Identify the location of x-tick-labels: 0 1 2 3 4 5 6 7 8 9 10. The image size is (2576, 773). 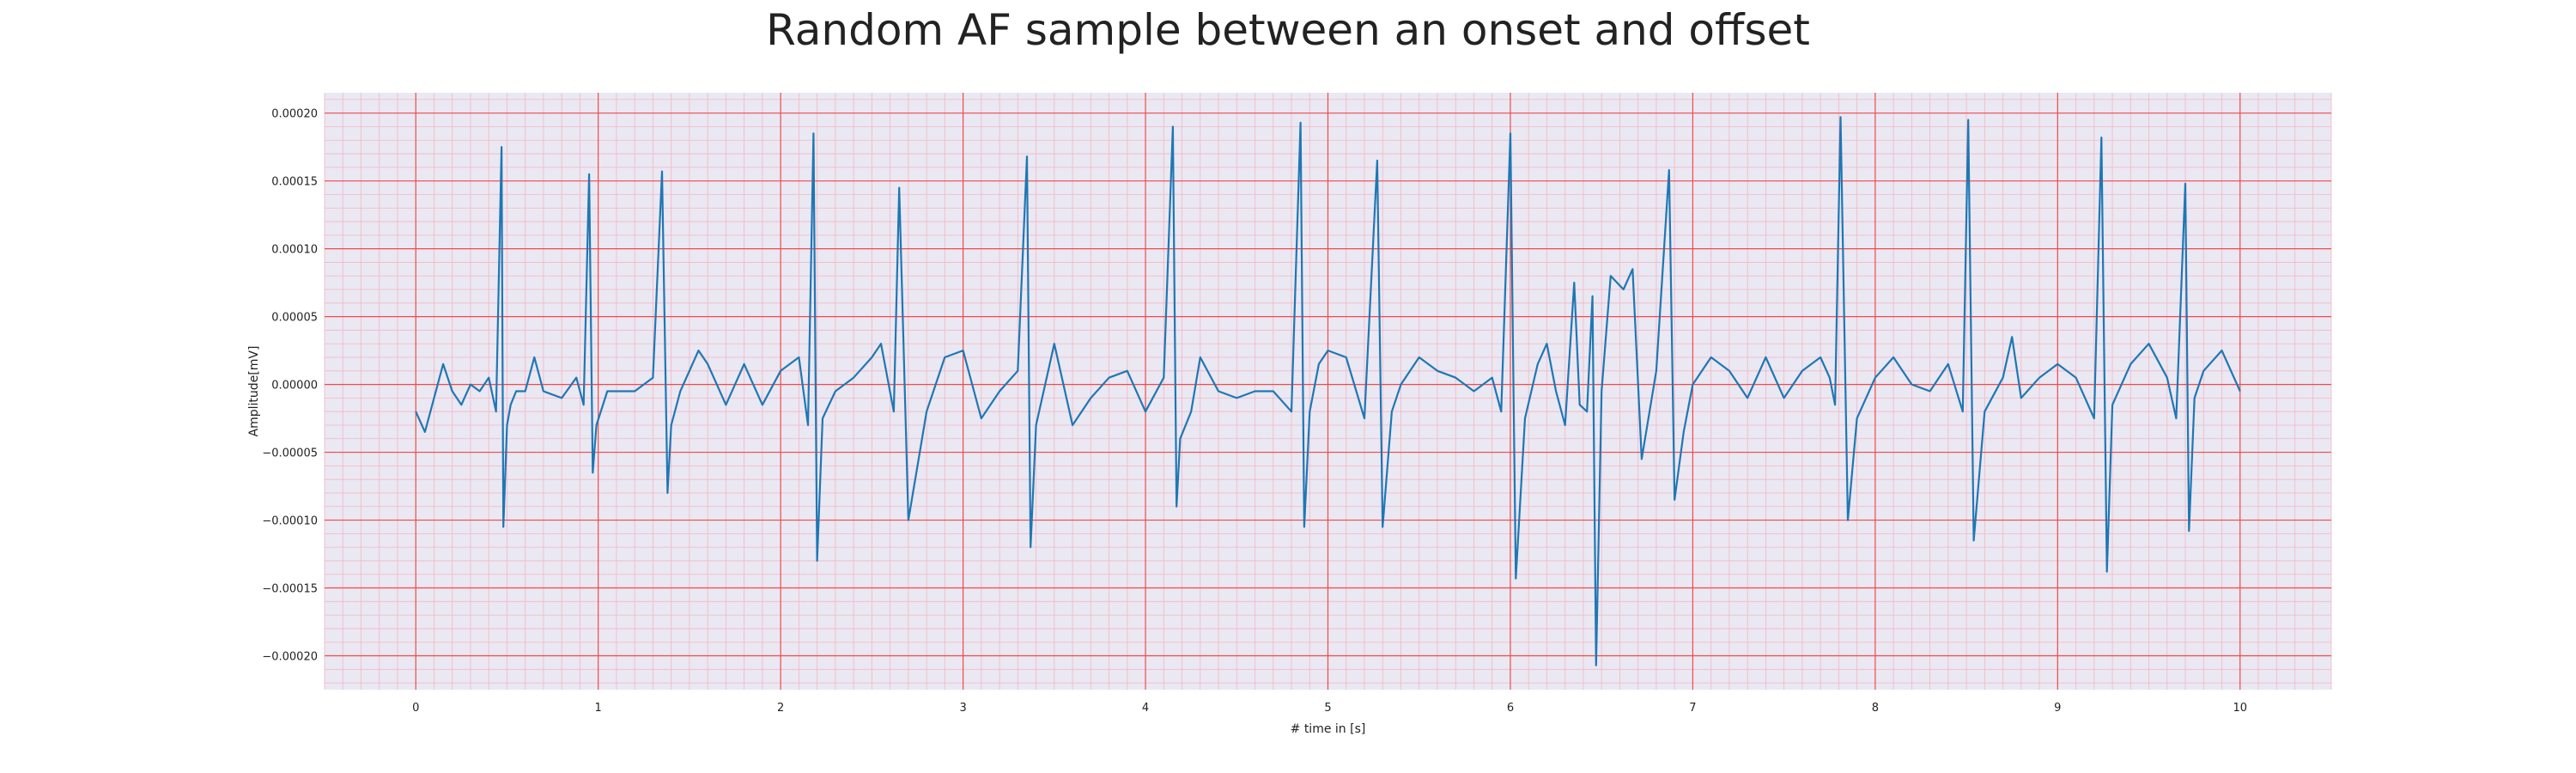
(1330, 708).